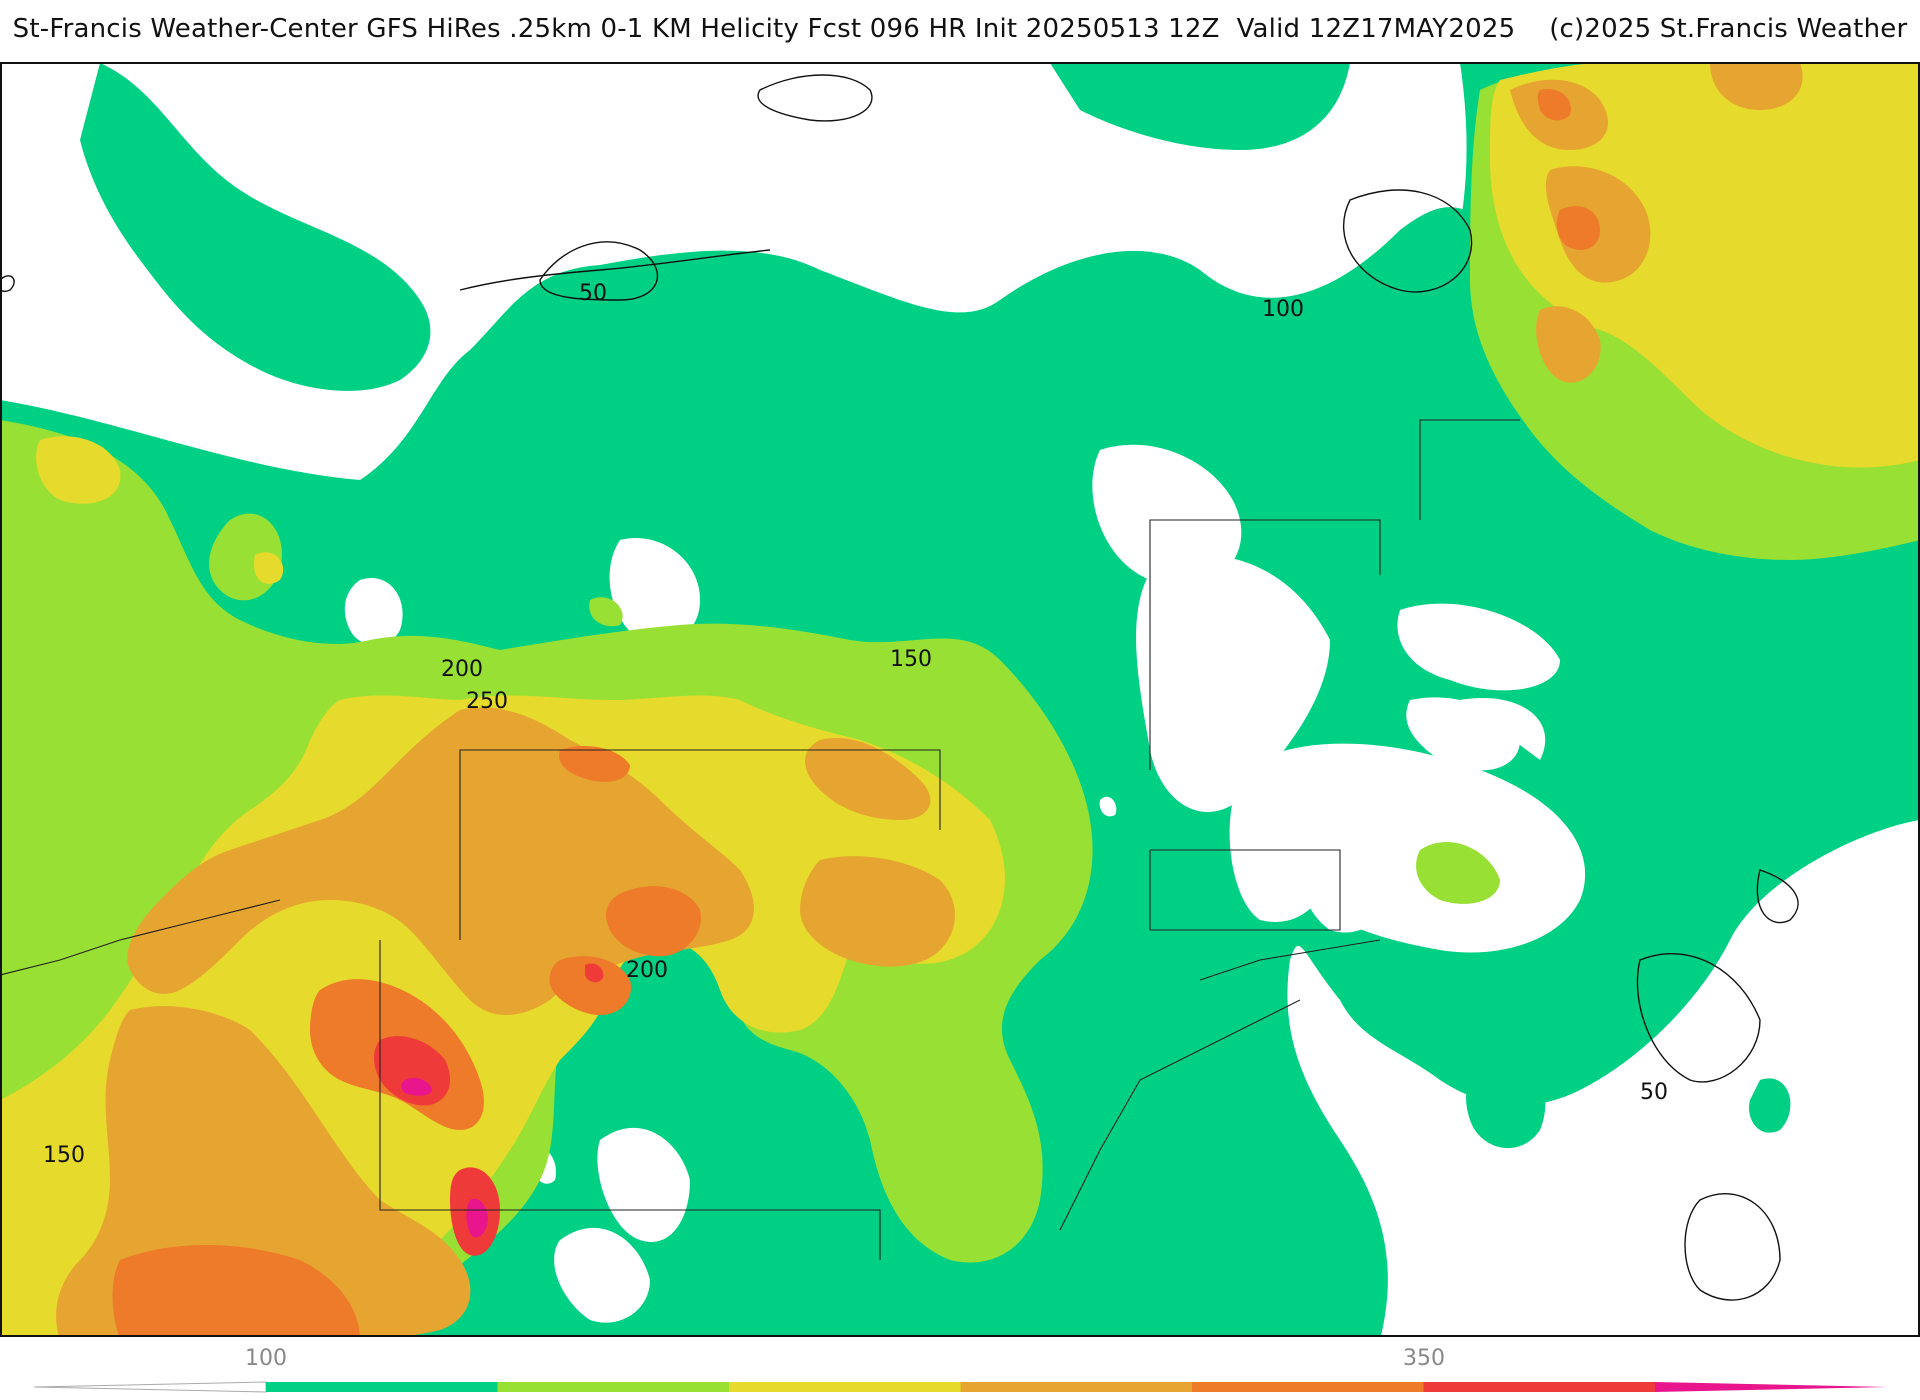  What do you see at coordinates (647, 970) in the screenshot?
I see `contour-label-200-center: 200` at bounding box center [647, 970].